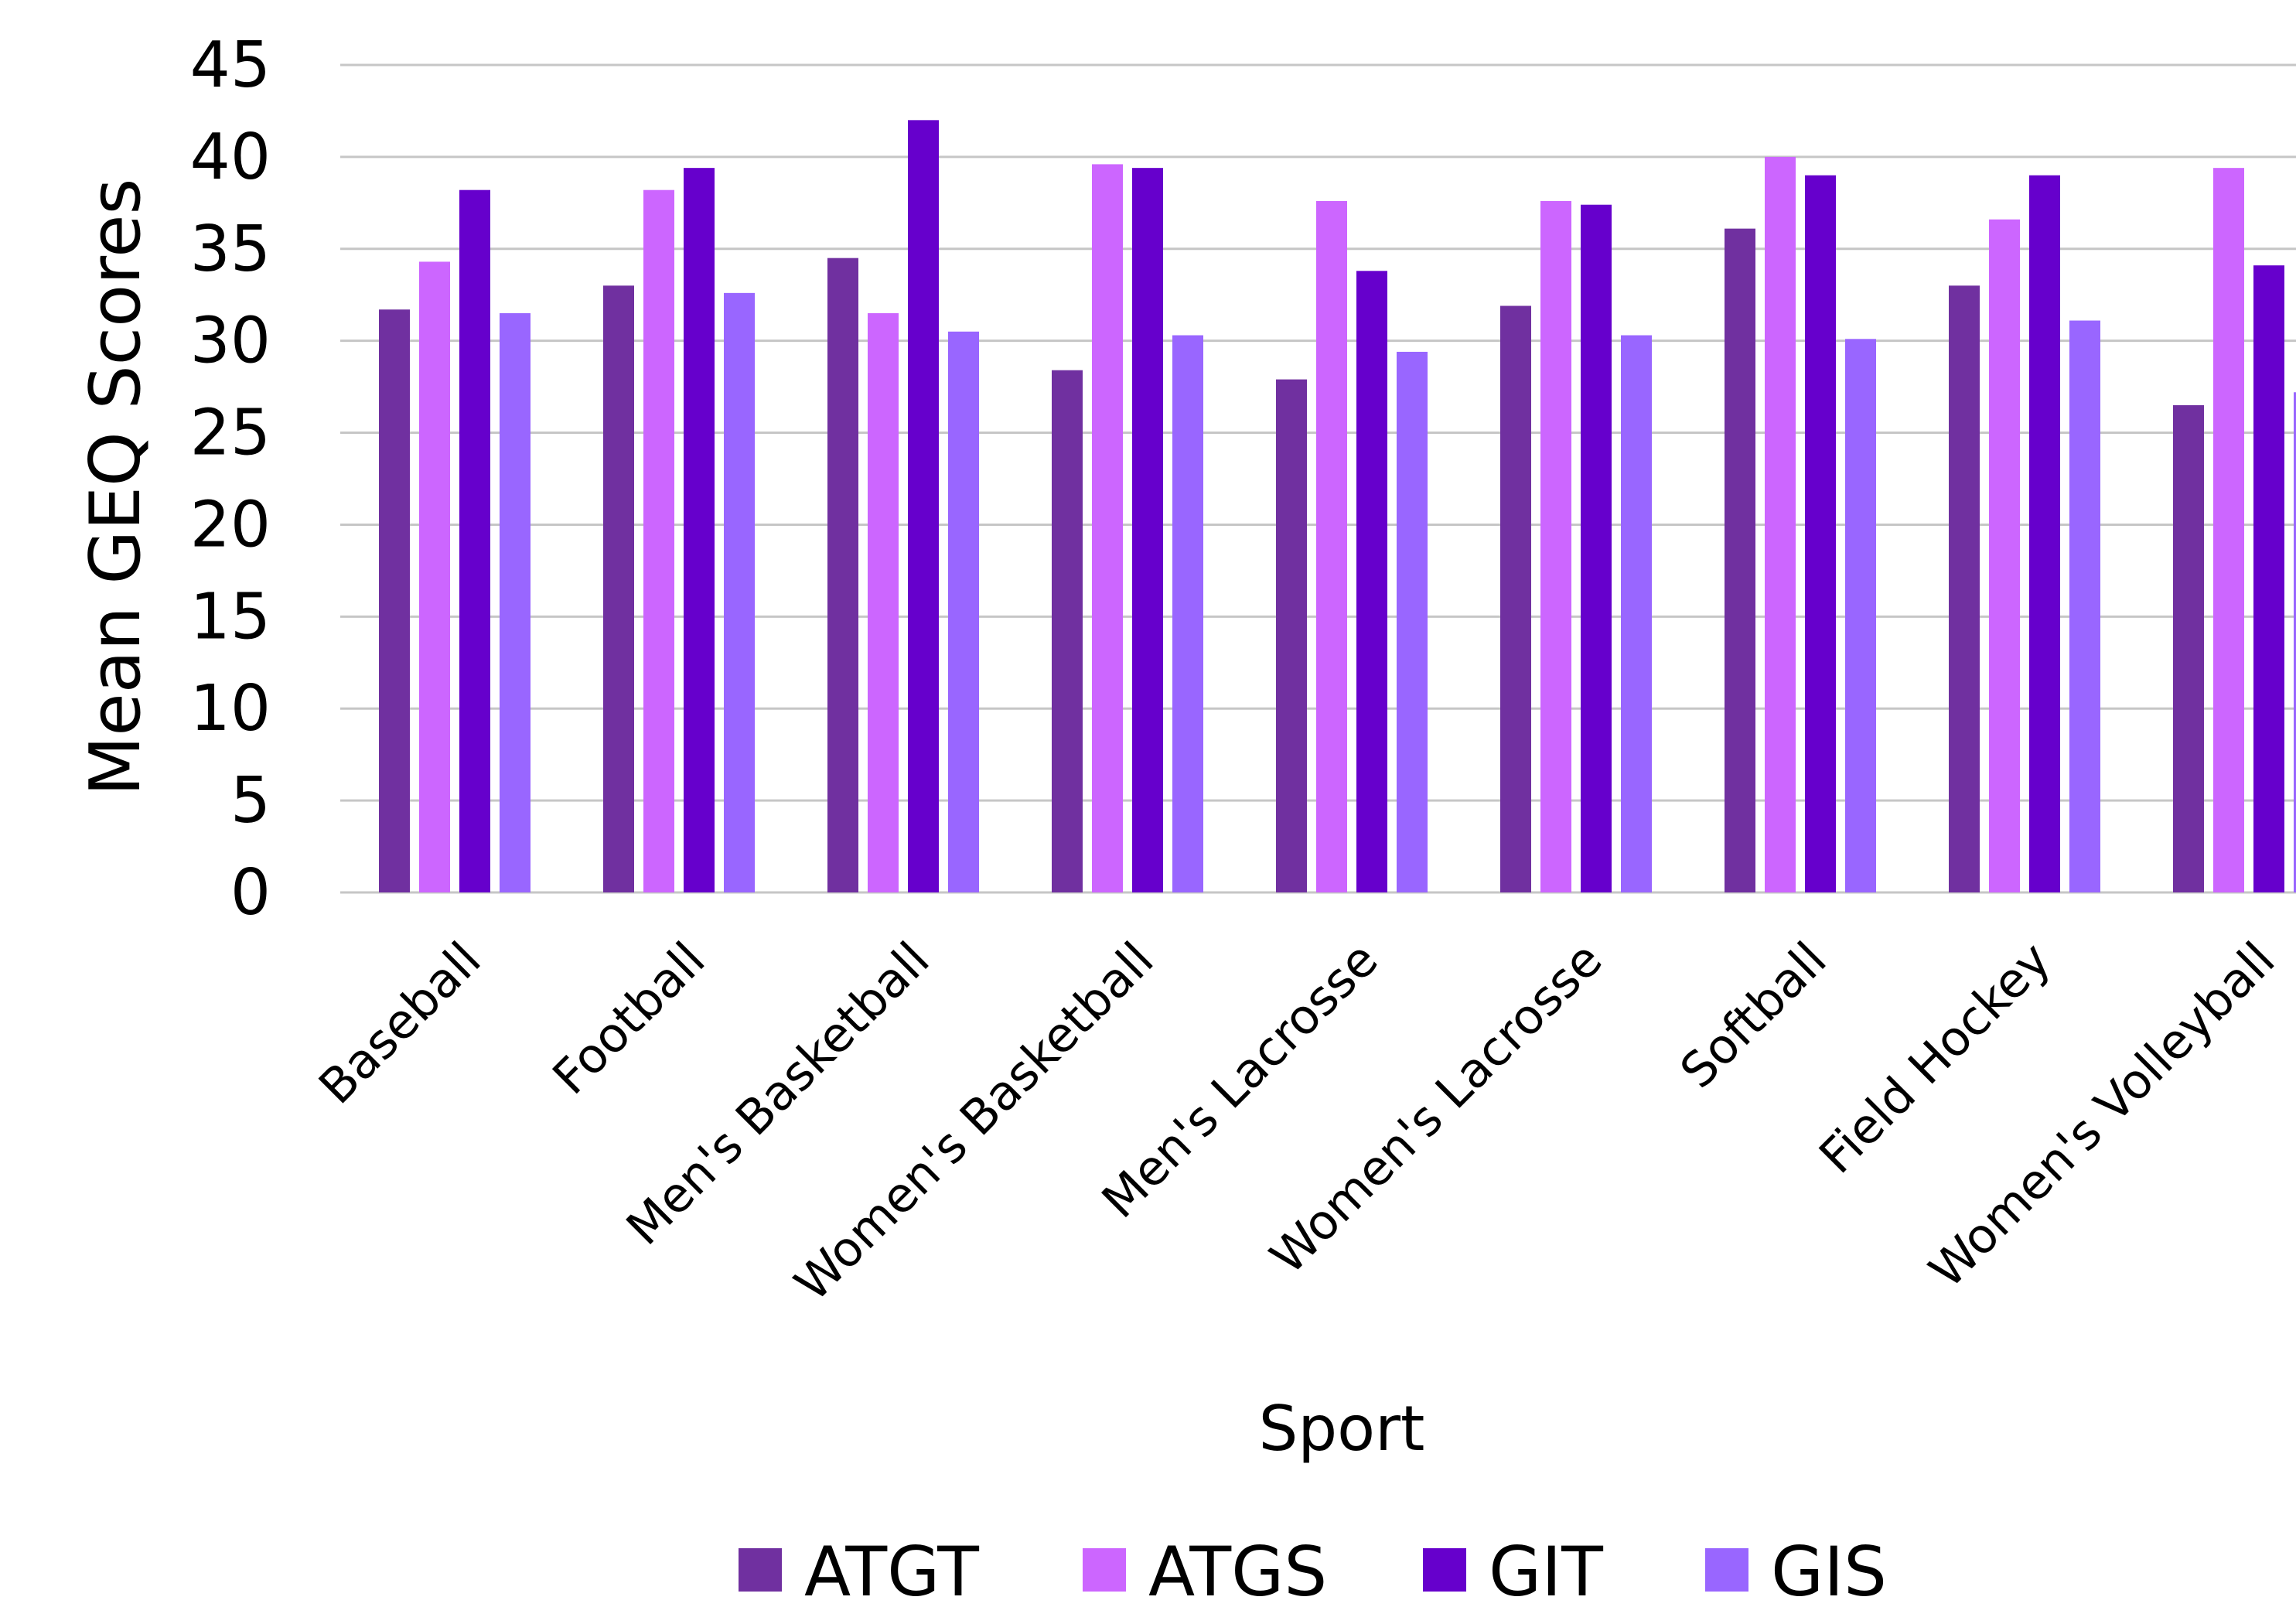 This screenshot has height=1607, width=2296. What do you see at coordinates (230, 433) in the screenshot?
I see `y-tick-label: 25` at bounding box center [230, 433].